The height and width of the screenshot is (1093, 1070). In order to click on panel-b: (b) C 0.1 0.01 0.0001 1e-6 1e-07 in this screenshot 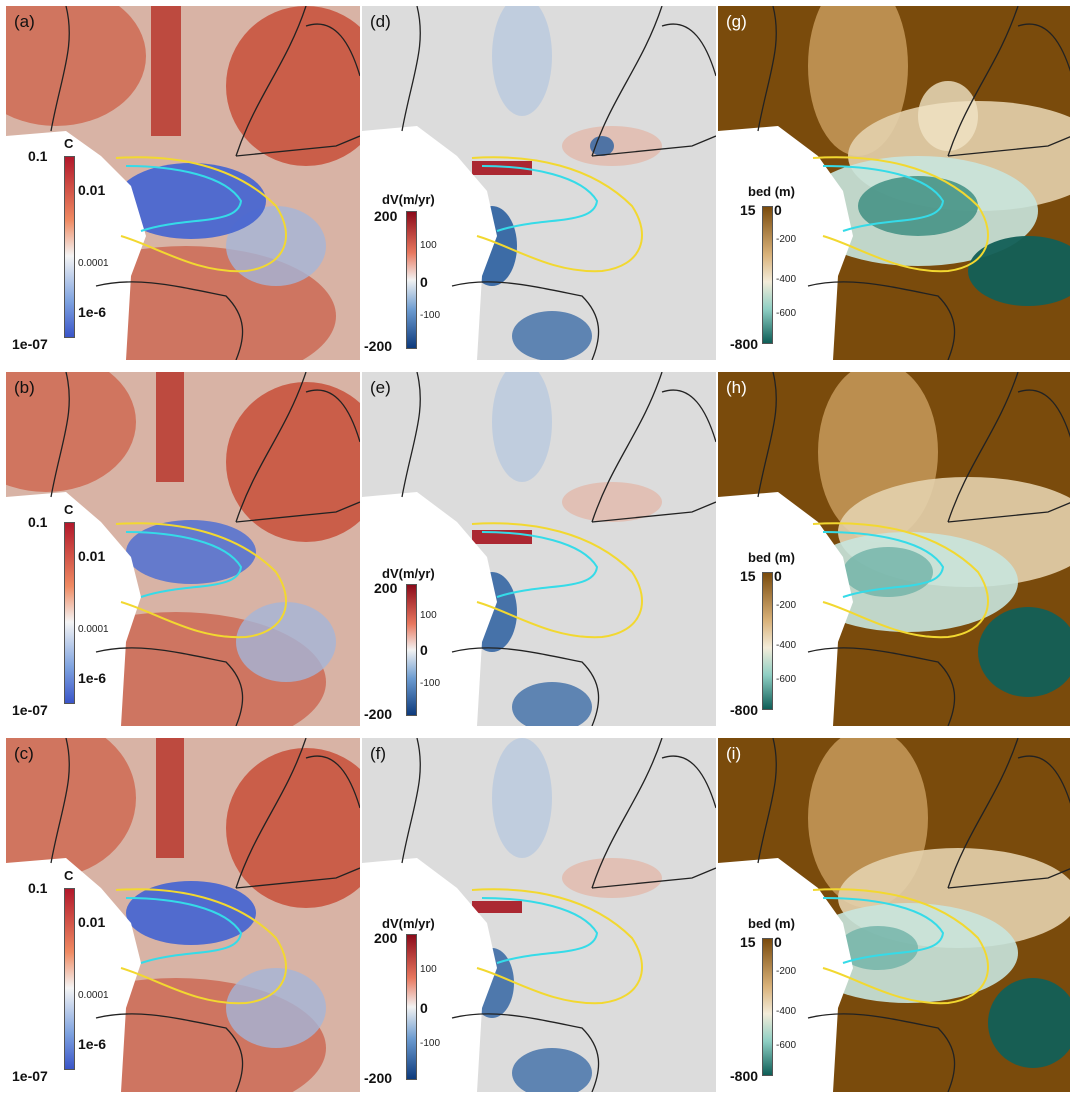, I will do `click(183, 549)`.